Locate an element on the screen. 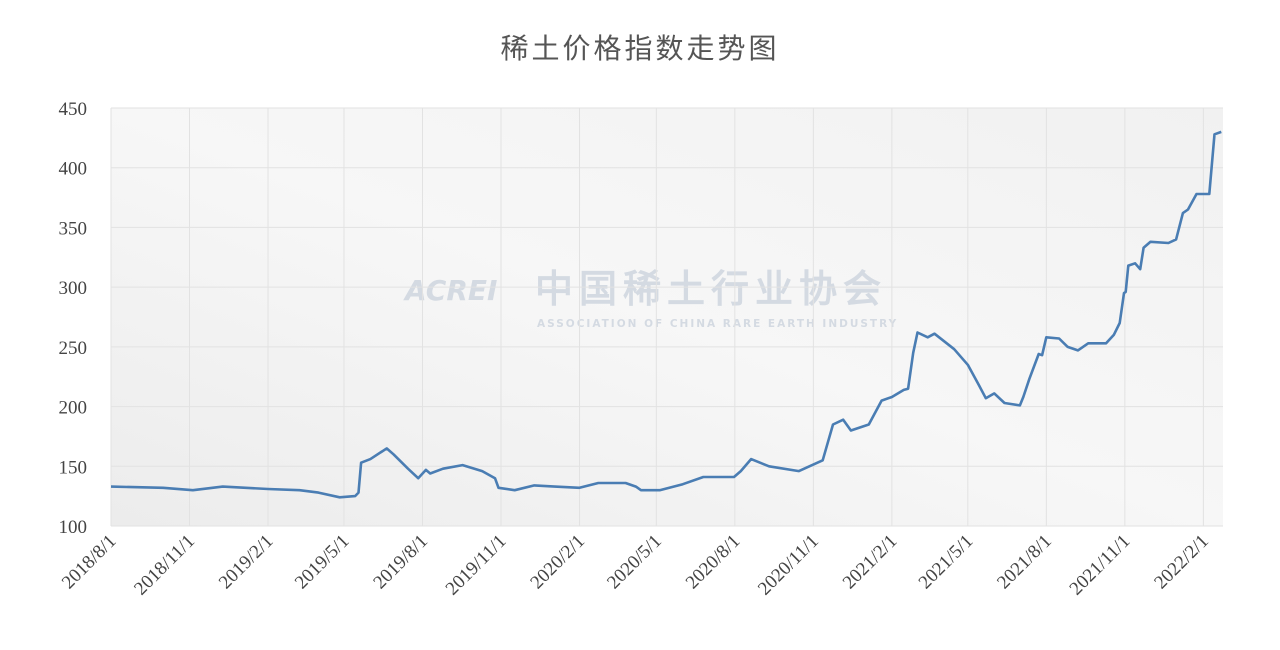 The height and width of the screenshot is (650, 1280). x-tick-label: 2019/5/1 is located at coordinates (322, 562).